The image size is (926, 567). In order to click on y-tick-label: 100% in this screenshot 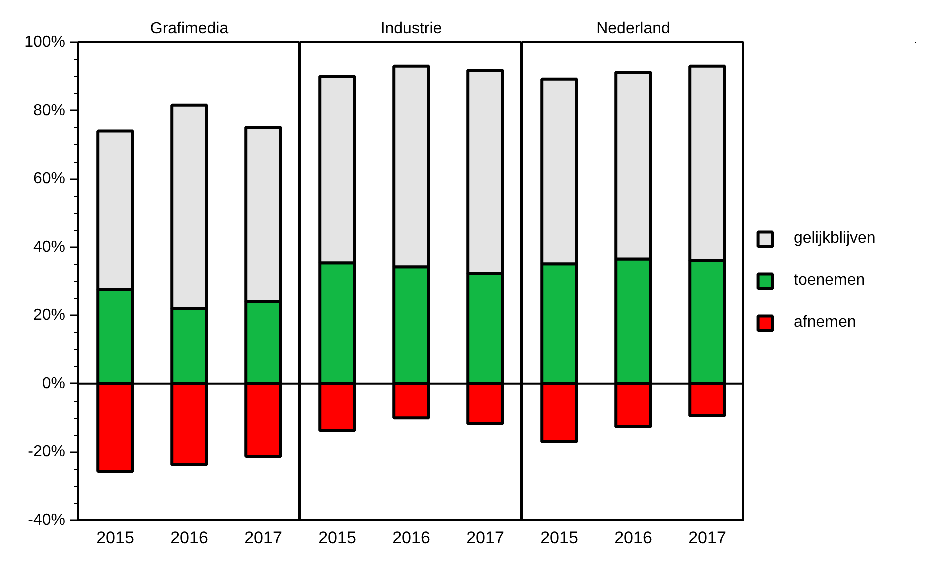, I will do `click(45, 42)`.